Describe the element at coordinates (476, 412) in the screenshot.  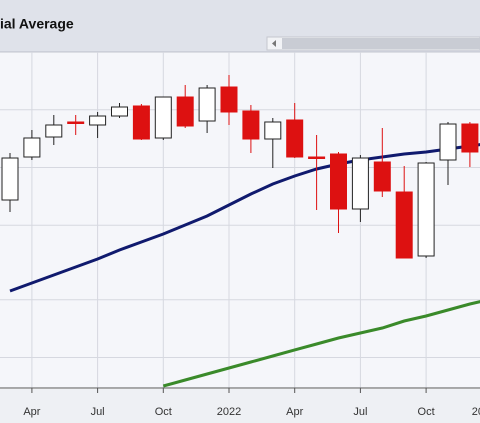
I see `x-tick-label: 20` at that location.